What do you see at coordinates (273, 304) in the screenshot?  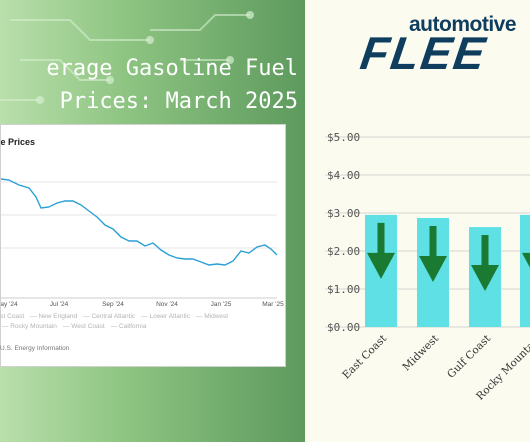 I see `screenshot-month-label: Mar '25` at bounding box center [273, 304].